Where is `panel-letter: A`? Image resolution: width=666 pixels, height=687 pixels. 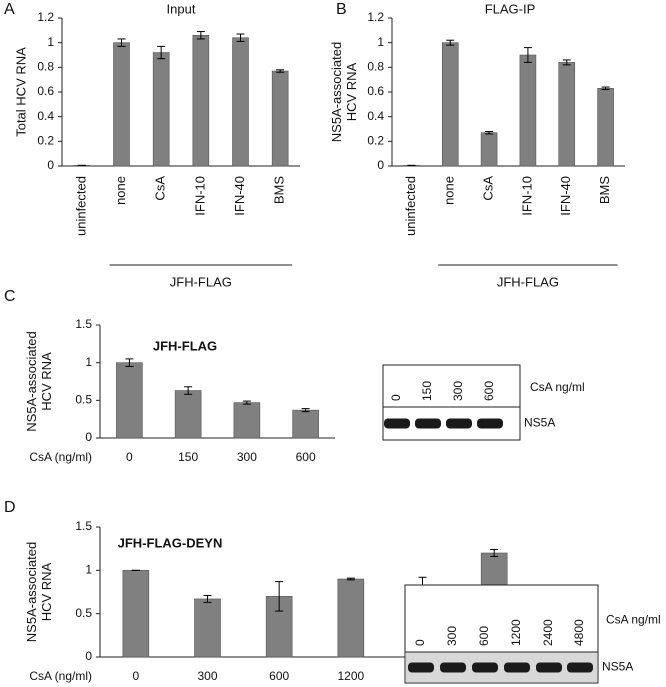 panel-letter: A is located at coordinates (9, 9).